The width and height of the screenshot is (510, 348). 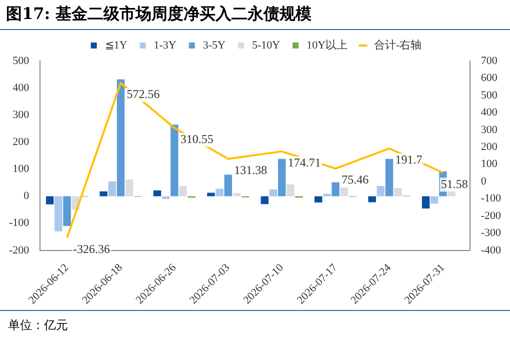 What do you see at coordinates (489, 95) in the screenshot?
I see `y2-tick-label: 500` at bounding box center [489, 95].